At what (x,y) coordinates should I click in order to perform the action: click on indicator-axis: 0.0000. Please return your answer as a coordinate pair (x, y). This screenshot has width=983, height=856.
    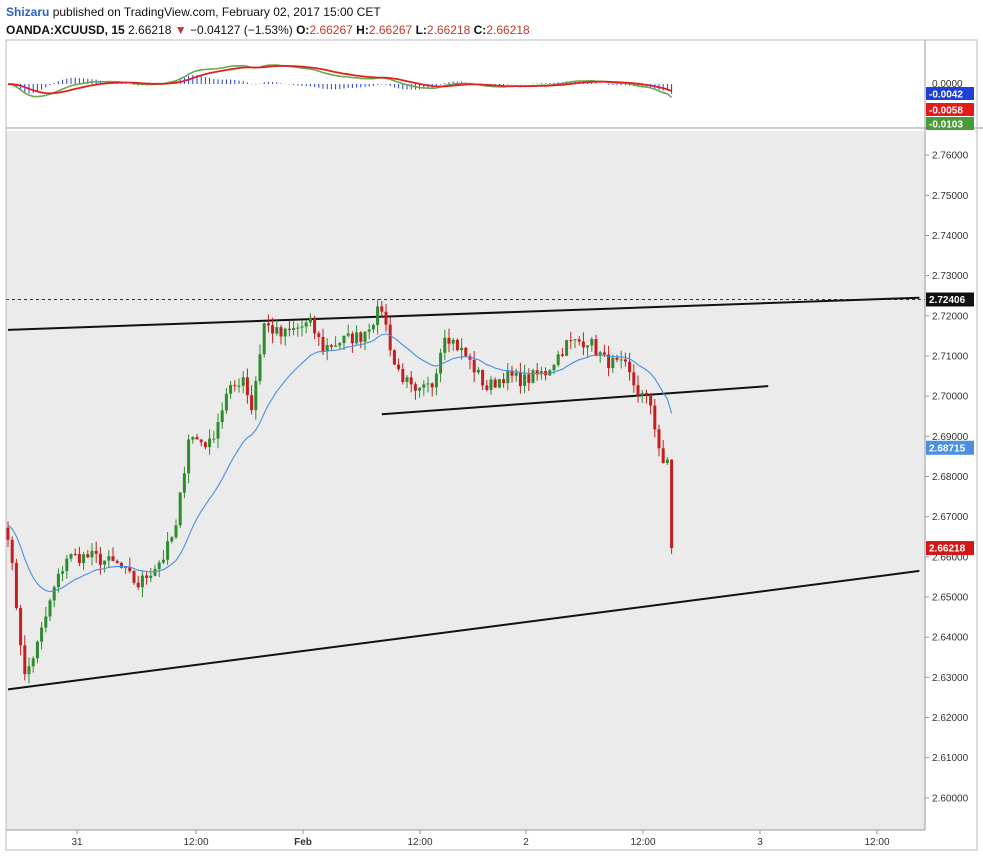
    Looking at the image, I should click on (947, 84).